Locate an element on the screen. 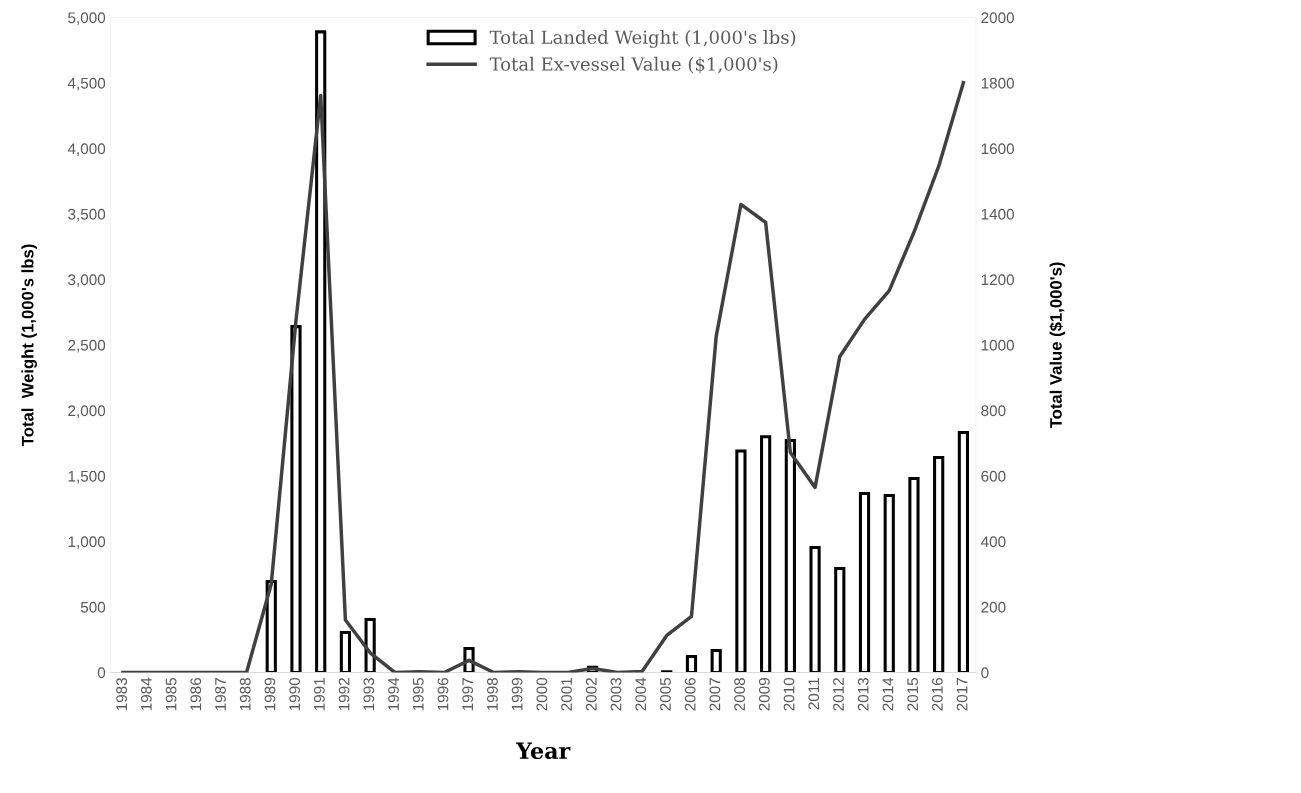 This screenshot has width=1301, height=793. x-tick-label: 2009 is located at coordinates (764, 694).